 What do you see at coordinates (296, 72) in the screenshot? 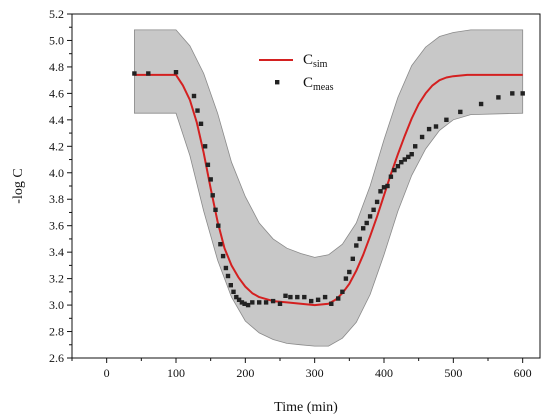
I see `legend: Csim Cmeas` at bounding box center [296, 72].